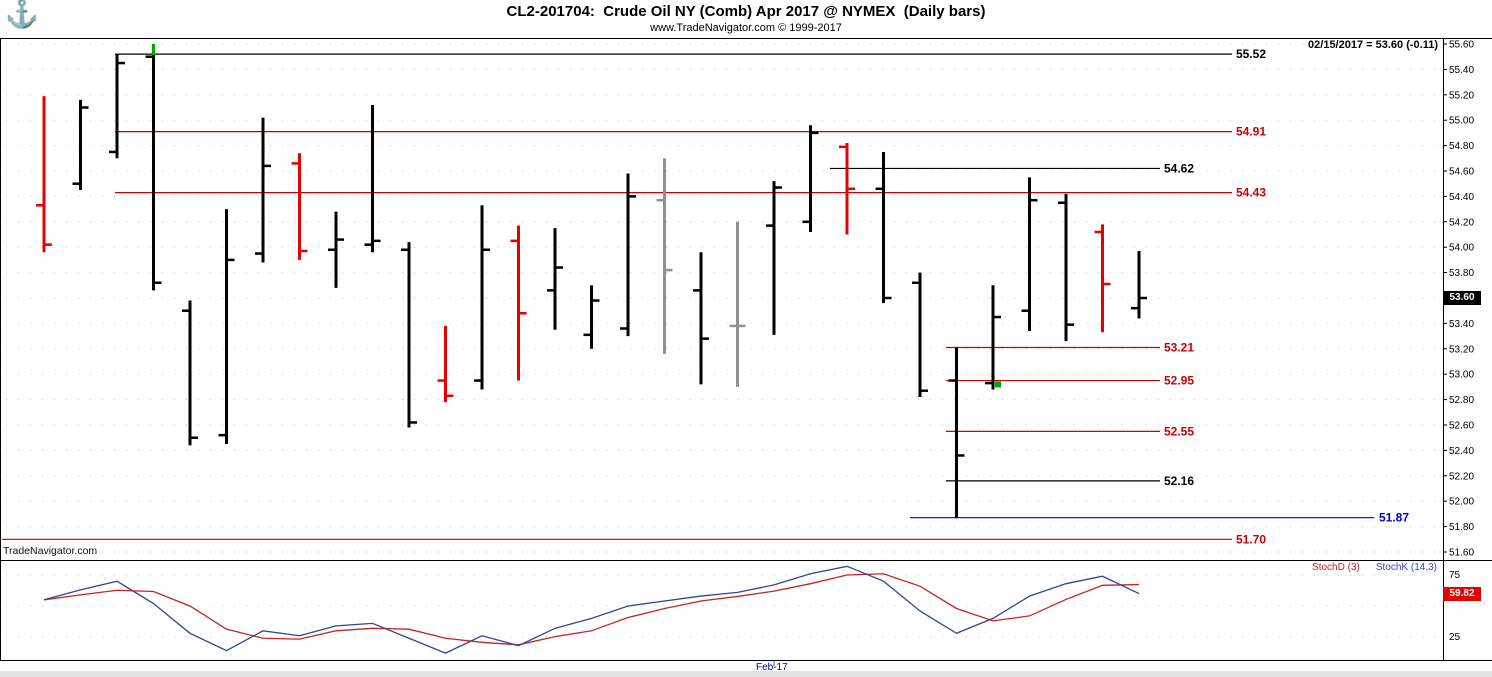 The width and height of the screenshot is (1492, 677). What do you see at coordinates (1251, 132) in the screenshot?
I see `level-label-54.91: 54.91` at bounding box center [1251, 132].